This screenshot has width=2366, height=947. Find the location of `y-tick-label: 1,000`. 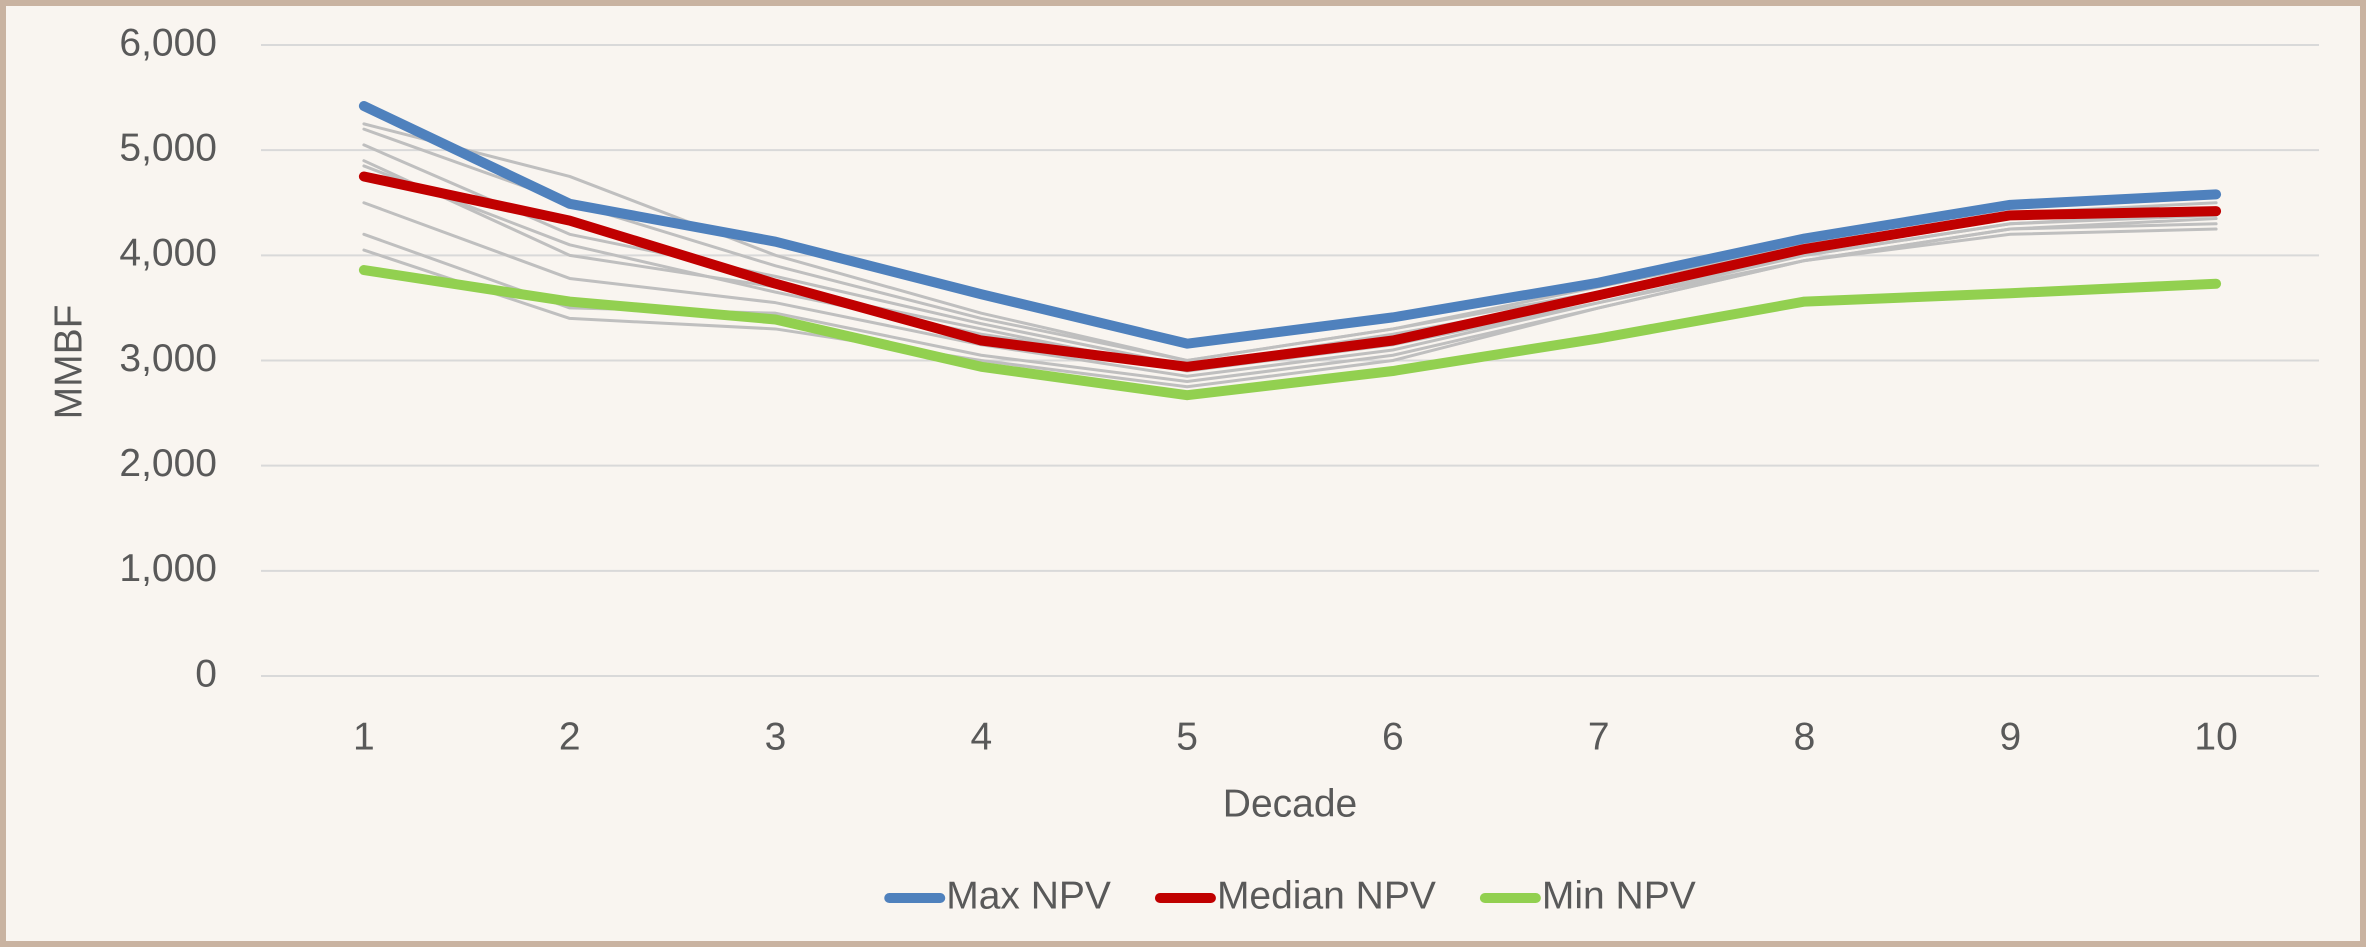

y-tick-label: 1,000 is located at coordinates (168, 568).